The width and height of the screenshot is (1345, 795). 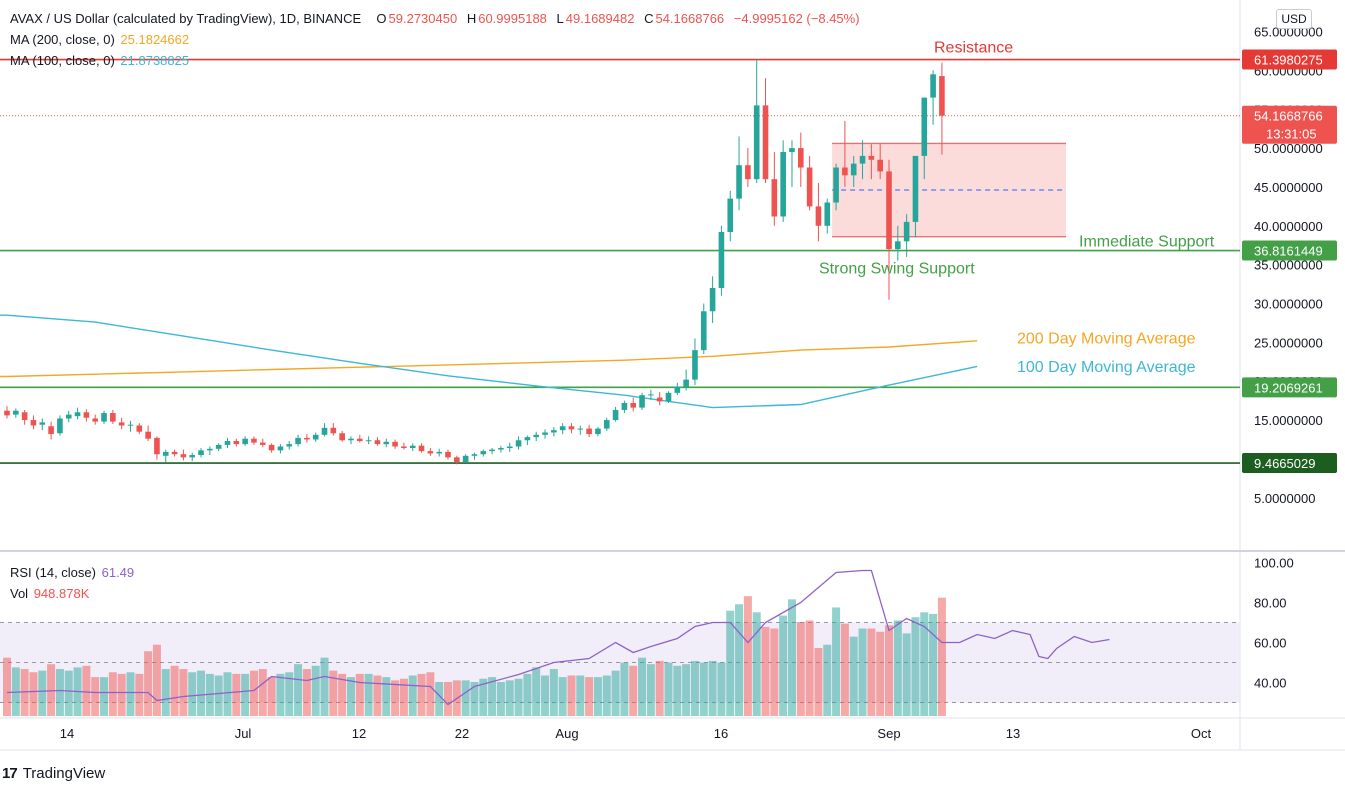 What do you see at coordinates (49, 593) in the screenshot?
I see `volume-legend: Vol 948.878K` at bounding box center [49, 593].